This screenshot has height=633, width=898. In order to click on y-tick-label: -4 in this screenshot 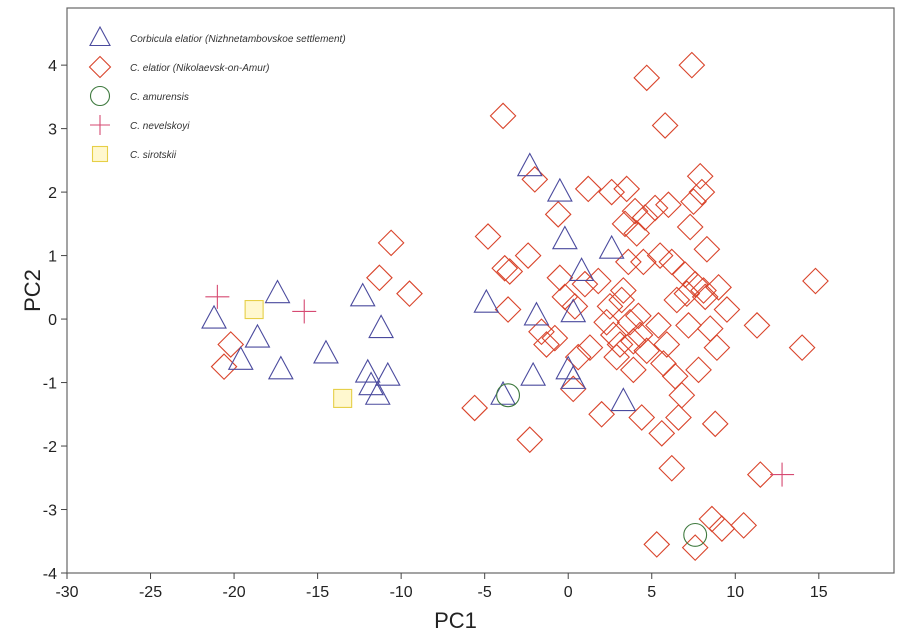, I will do `click(50, 574)`.